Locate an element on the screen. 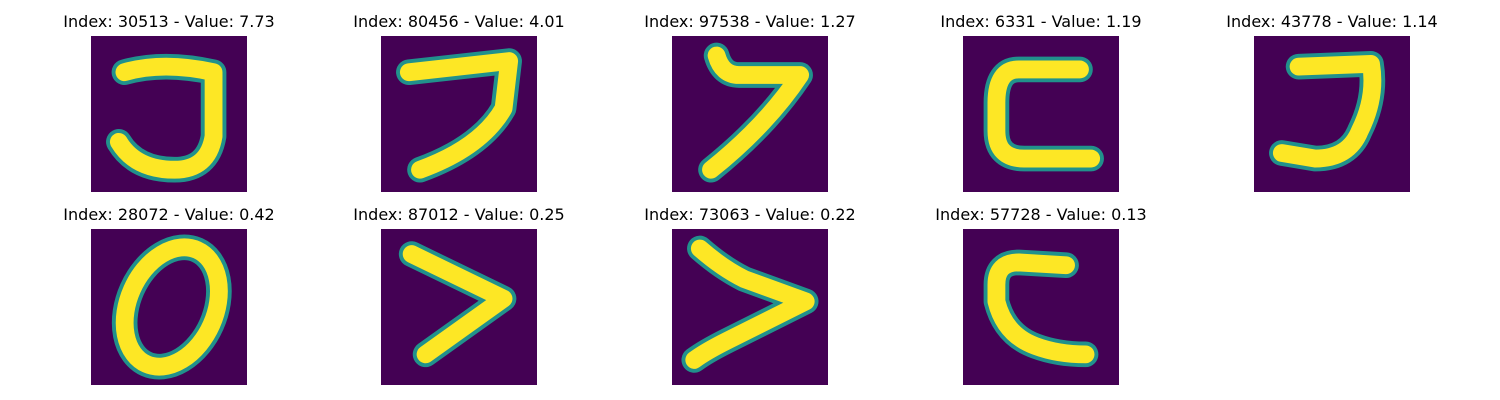 Image resolution: width=1500 pixels, height=400 pixels. panel-5: Index: 43778 - Value: 1.14 is located at coordinates (1332, 102).